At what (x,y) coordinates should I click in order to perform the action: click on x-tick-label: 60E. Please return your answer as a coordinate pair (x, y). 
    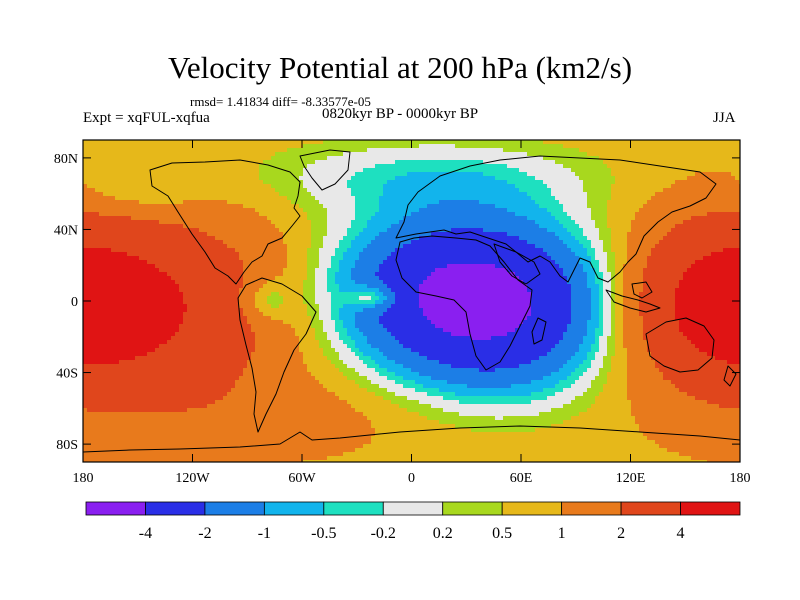
    Looking at the image, I should click on (521, 478).